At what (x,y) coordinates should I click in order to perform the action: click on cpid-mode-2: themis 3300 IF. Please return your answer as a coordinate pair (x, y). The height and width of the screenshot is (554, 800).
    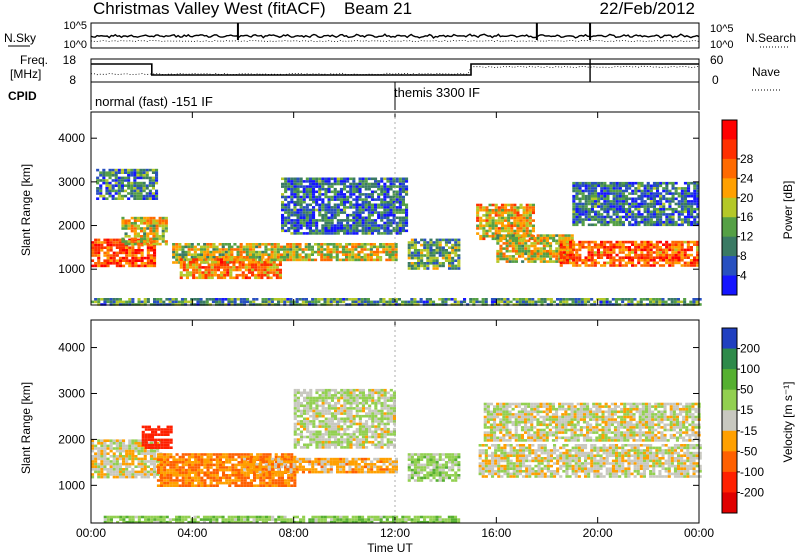
    Looking at the image, I should click on (437, 92).